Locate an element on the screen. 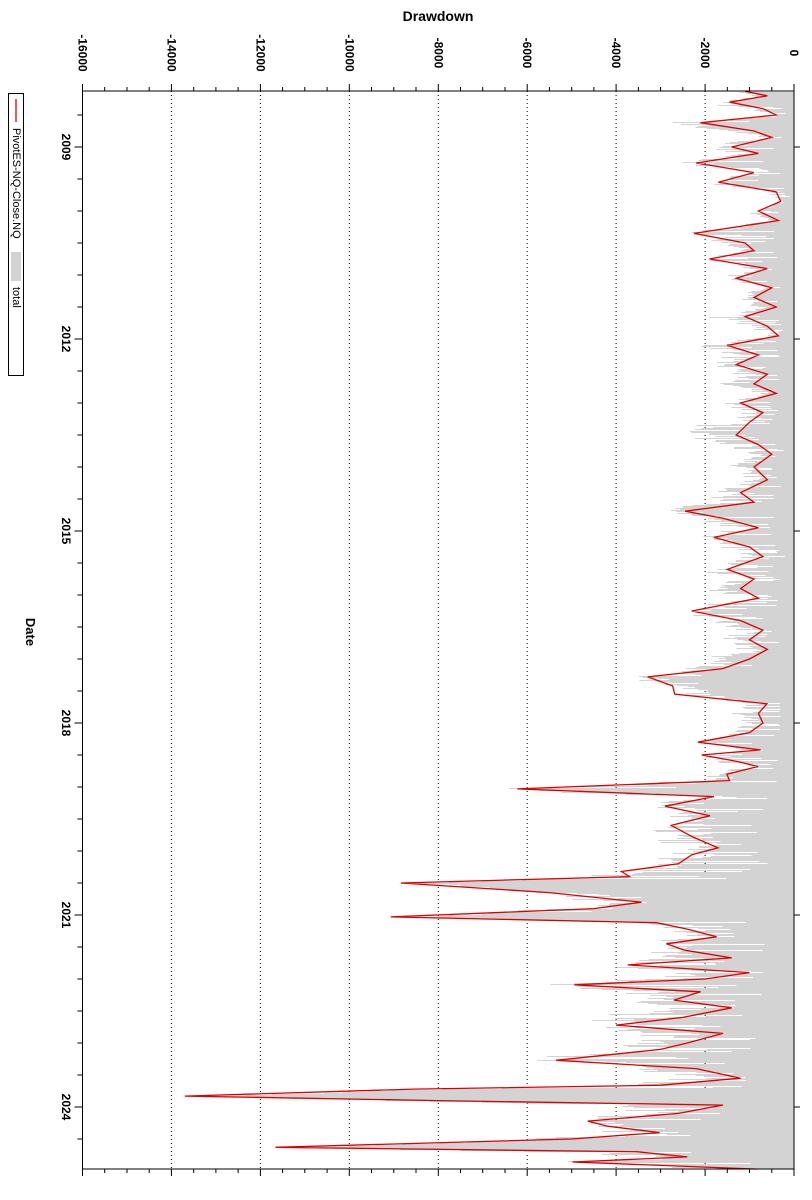 The height and width of the screenshot is (1200, 812). value-axis-tick-label: -16000 is located at coordinates (83, 53).